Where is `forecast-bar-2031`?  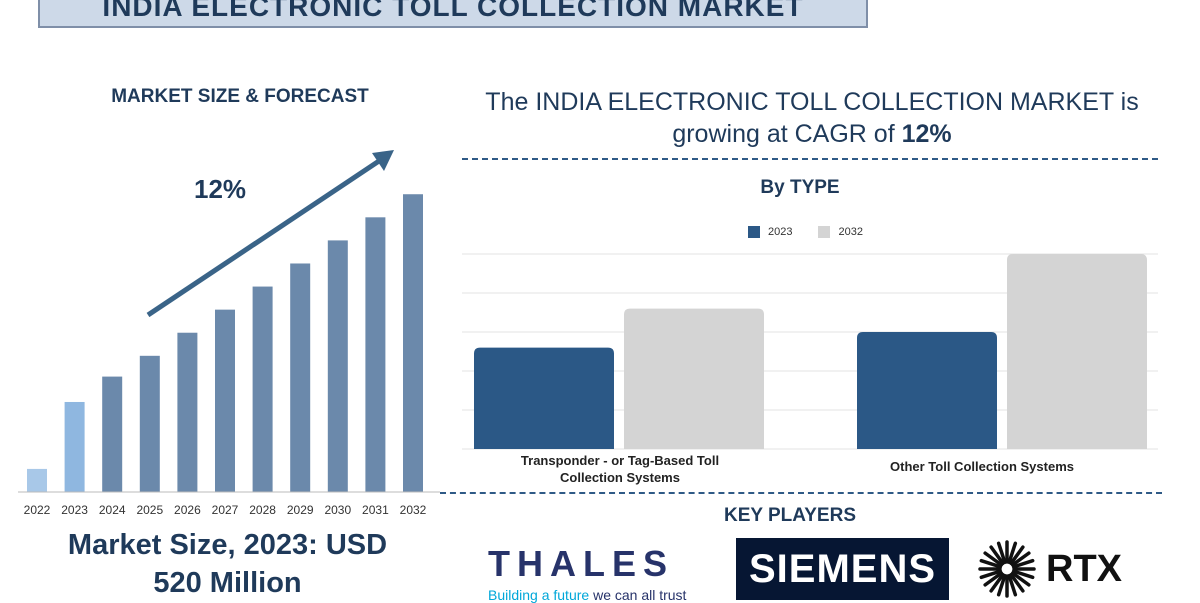 forecast-bar-2031 is located at coordinates (375, 354).